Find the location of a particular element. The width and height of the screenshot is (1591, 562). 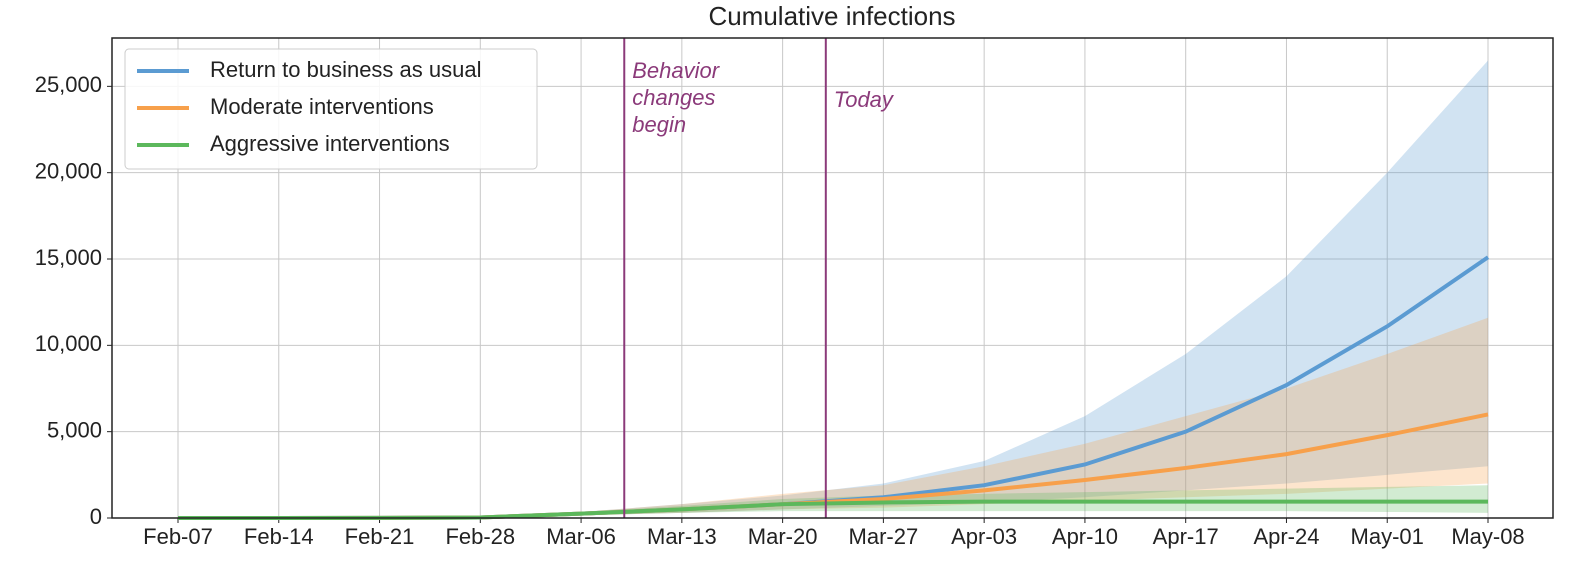

x-tick-label: Apr-10 is located at coordinates (1085, 536).